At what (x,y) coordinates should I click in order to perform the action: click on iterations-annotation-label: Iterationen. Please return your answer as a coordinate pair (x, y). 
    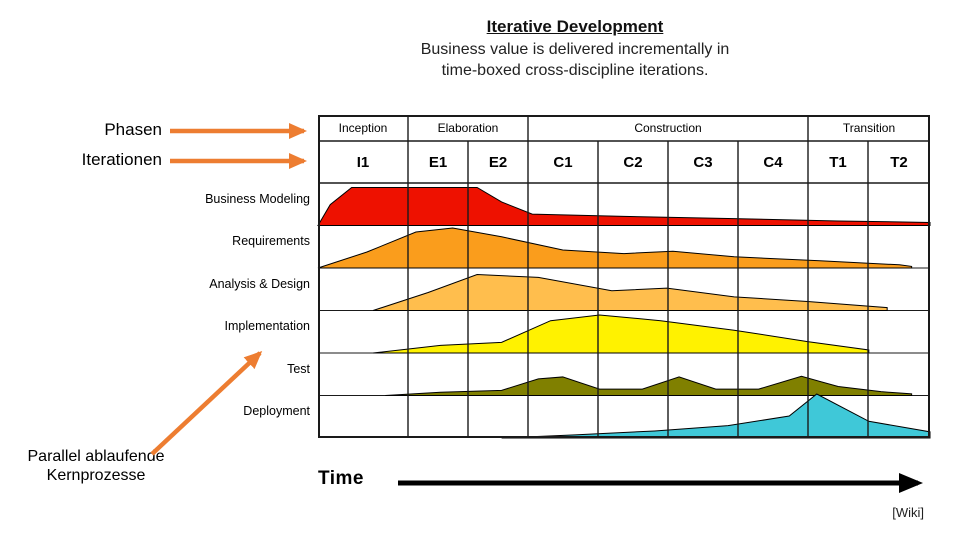
    Looking at the image, I should click on (121, 159).